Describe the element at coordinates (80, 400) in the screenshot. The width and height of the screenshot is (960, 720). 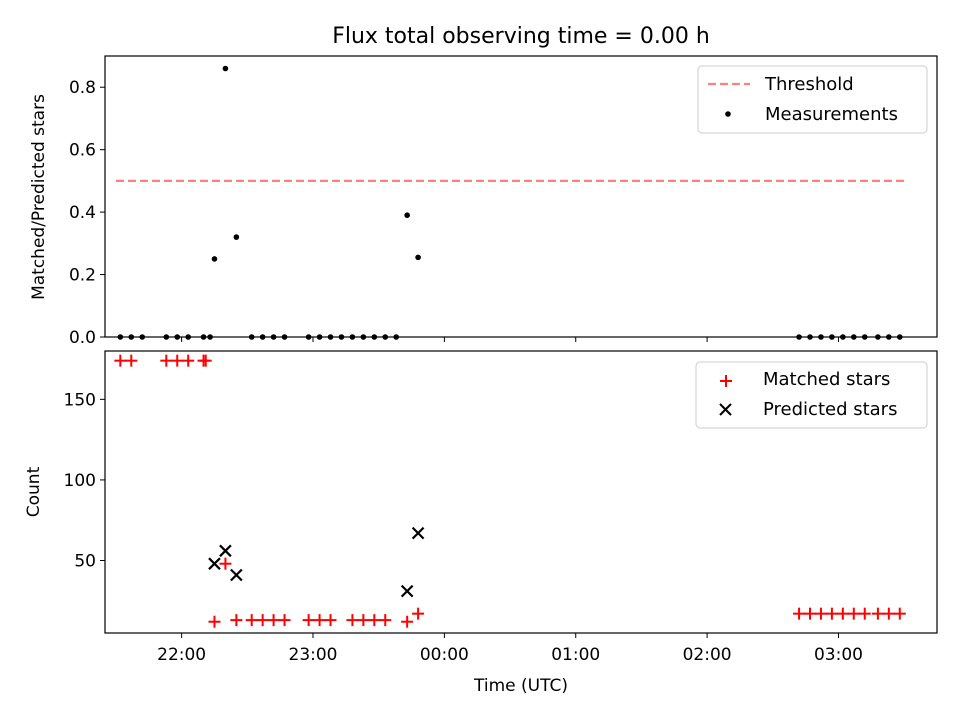
I see `bottom-ytick-label: 150` at that location.